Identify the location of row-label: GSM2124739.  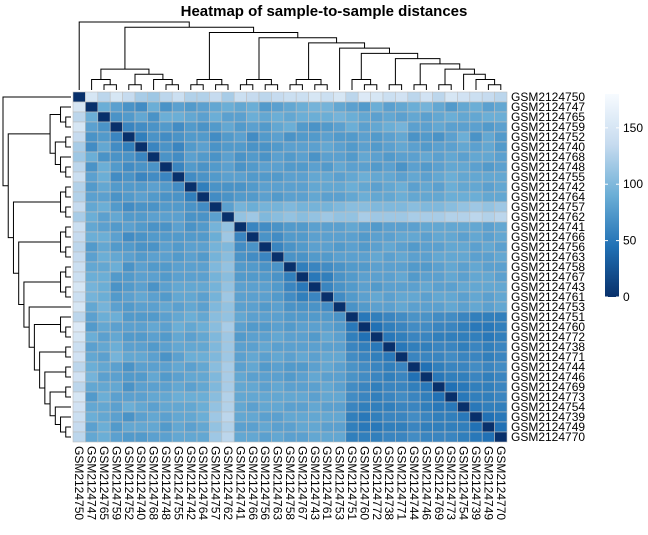
(548, 417).